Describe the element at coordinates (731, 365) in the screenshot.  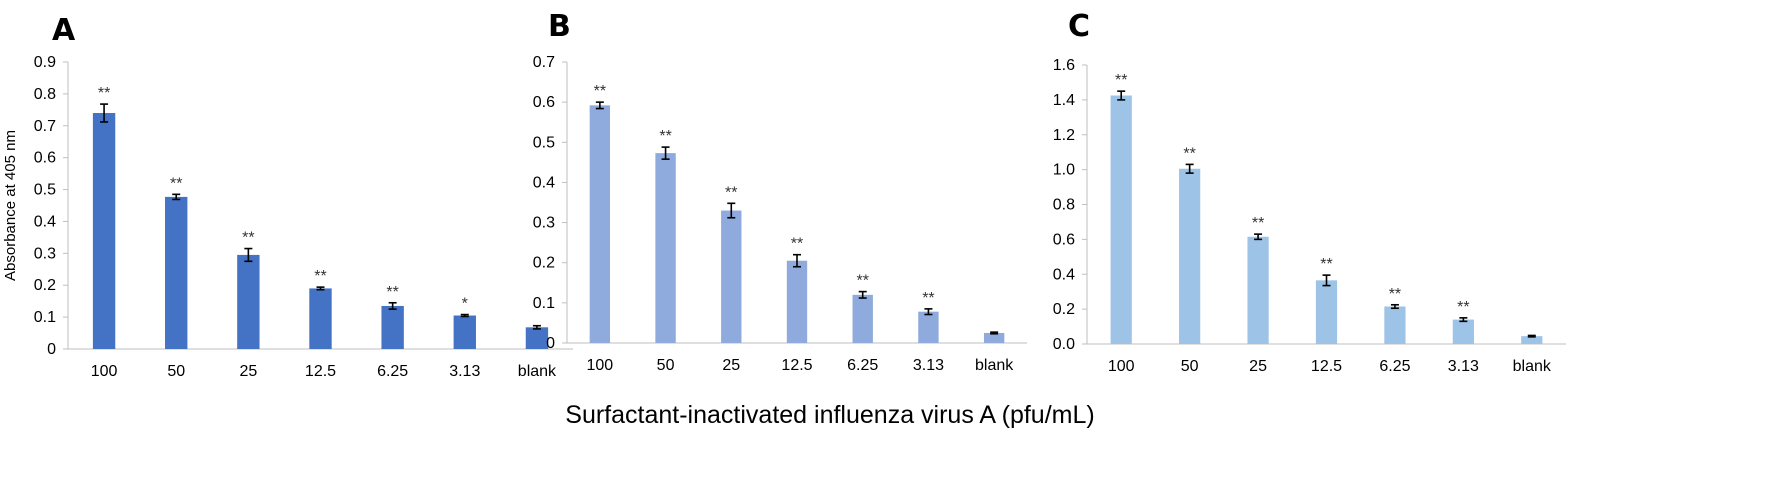
I see `panel-b-x-tick-label: 25` at that location.